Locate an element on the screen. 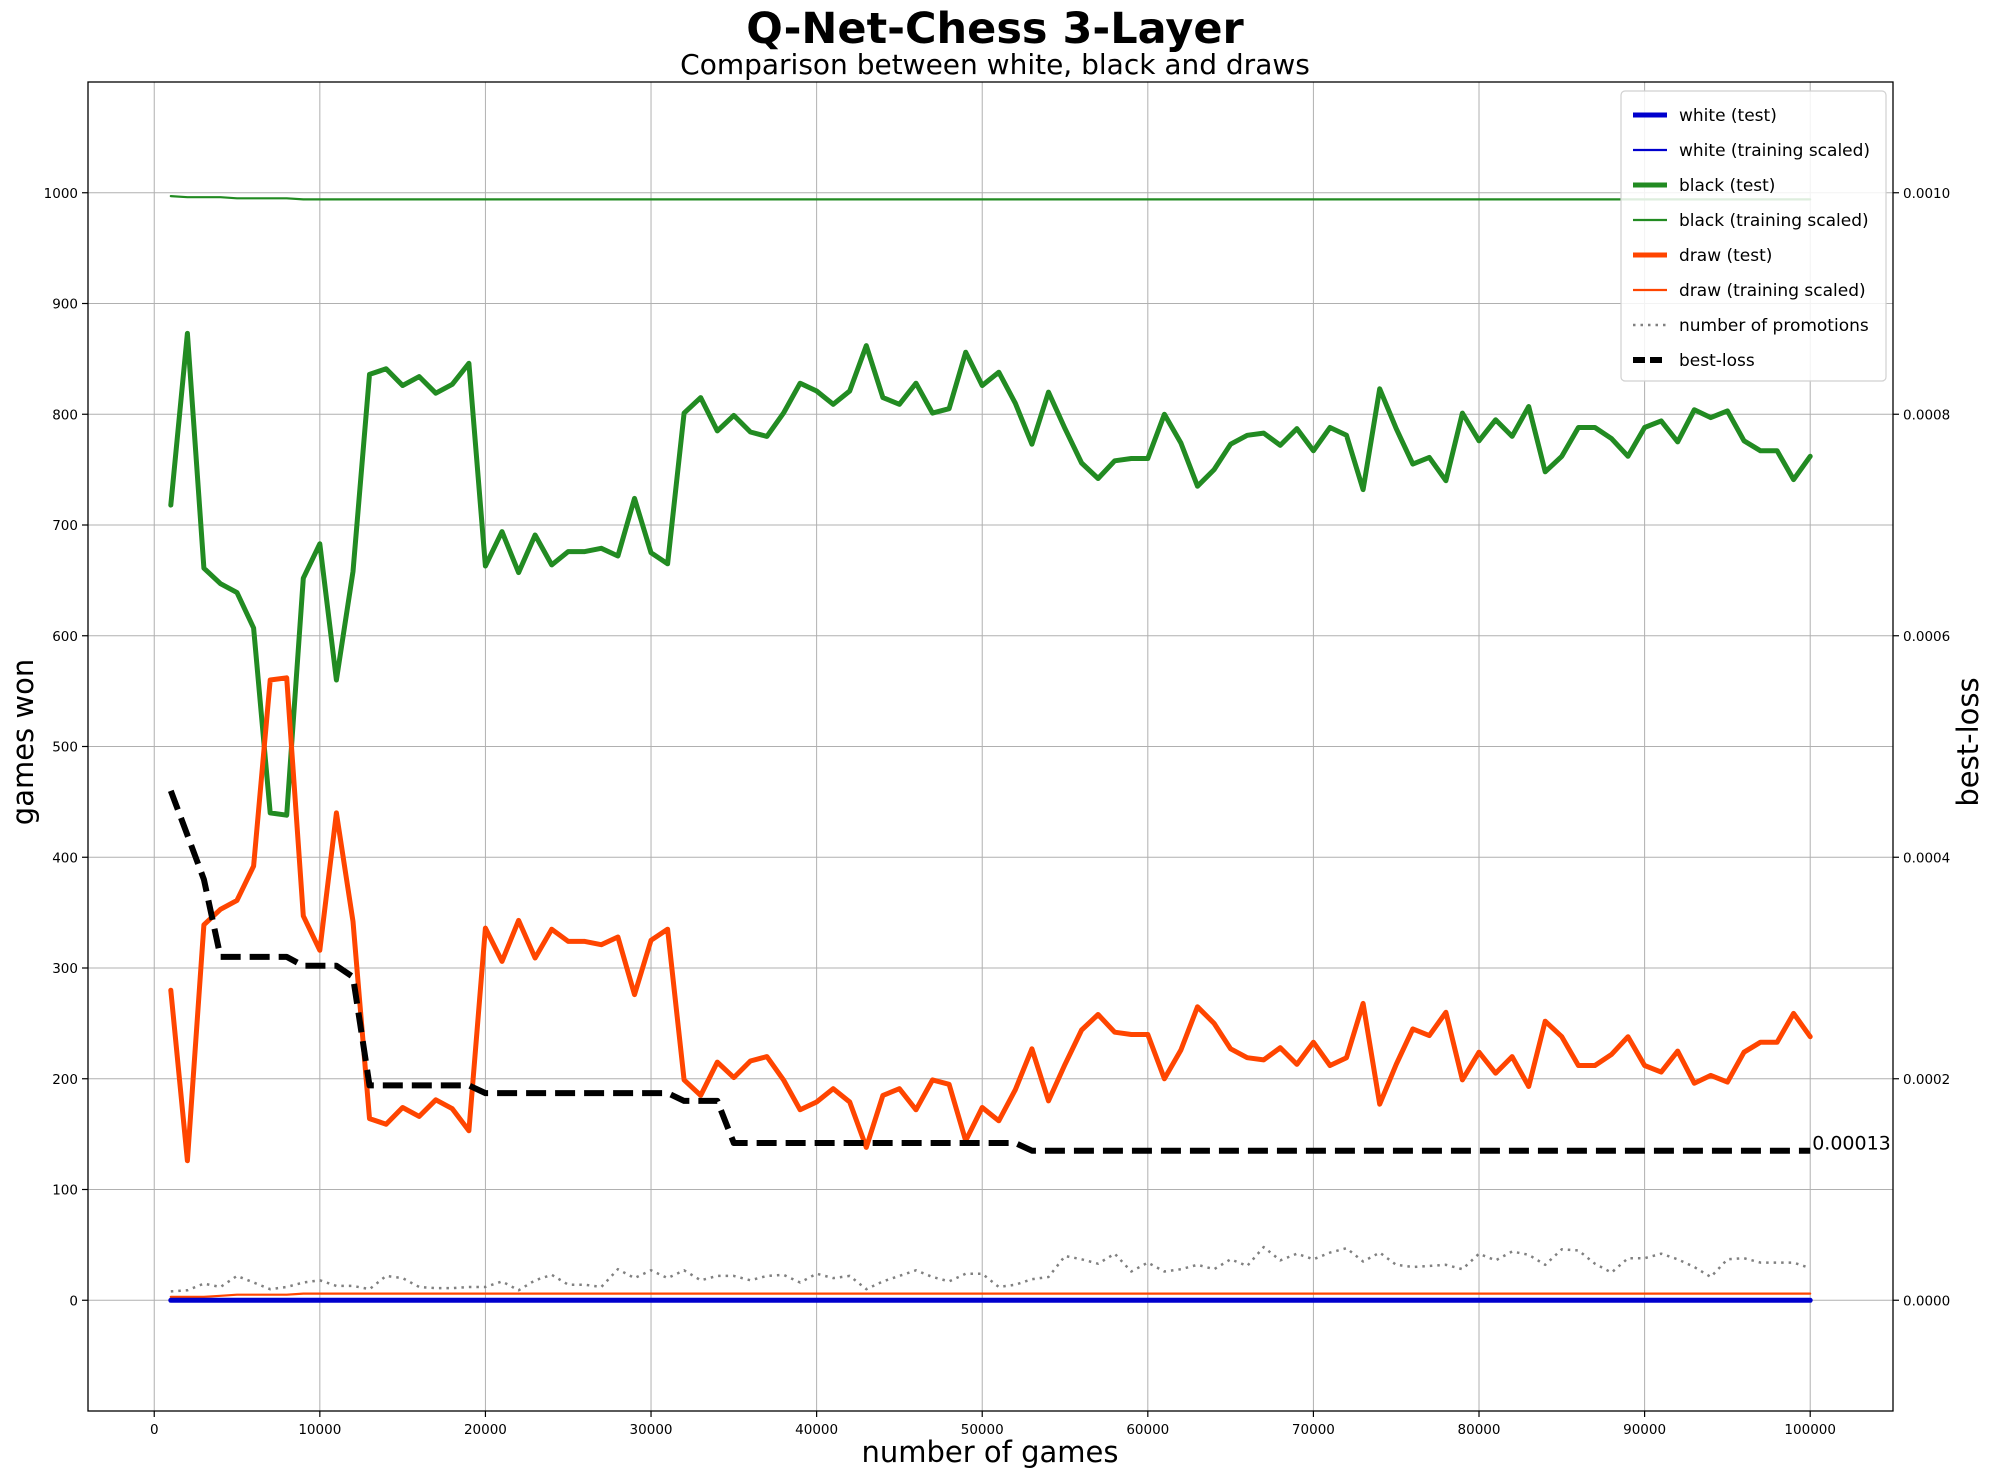 The width and height of the screenshot is (1990, 1475). x-tick-label: 60000 is located at coordinates (1147, 1430).